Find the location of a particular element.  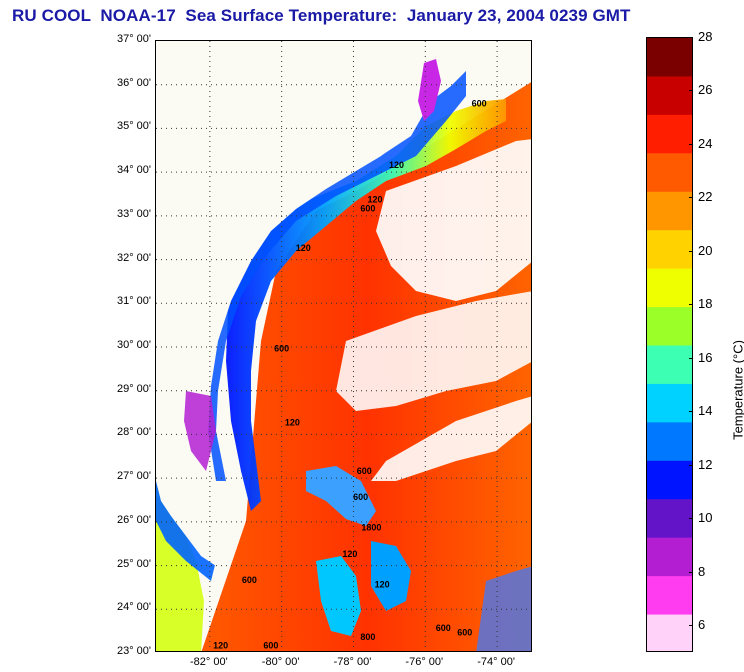

cloud-mask-north is located at coordinates (453, 220).